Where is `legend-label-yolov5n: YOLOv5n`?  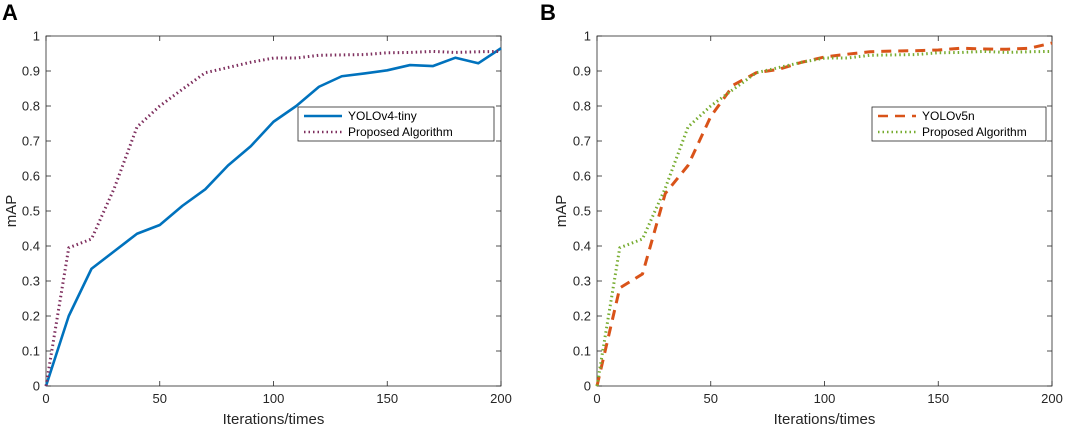 legend-label-yolov5n: YOLOv5n is located at coordinates (948, 116).